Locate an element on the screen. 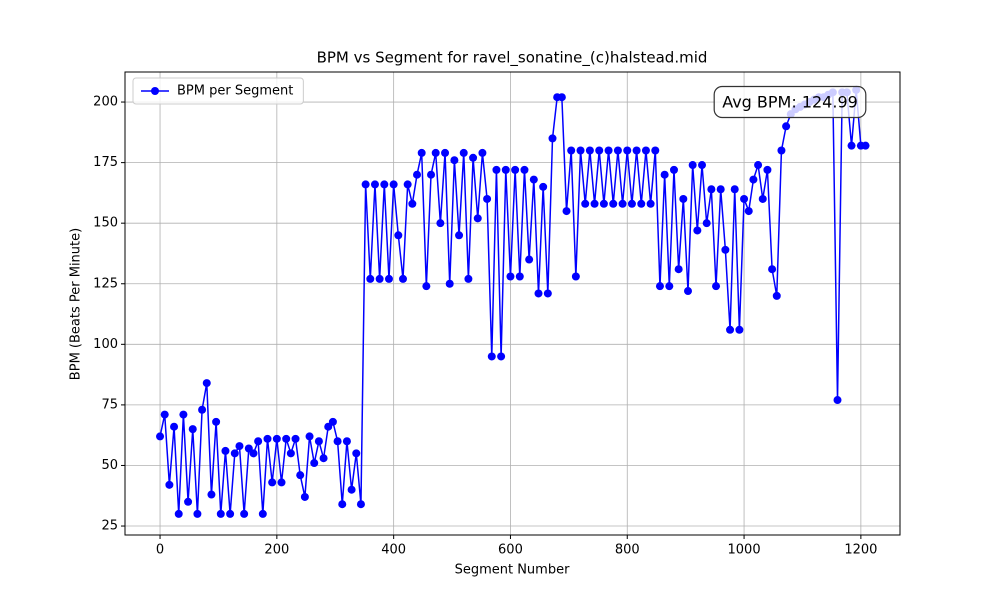  legend-box is located at coordinates (218, 91).